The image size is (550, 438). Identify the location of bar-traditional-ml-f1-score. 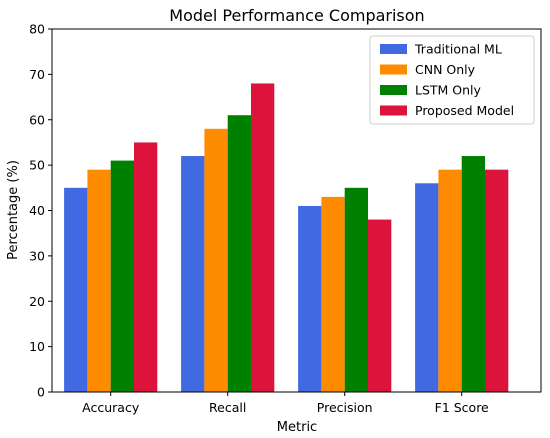
(427, 287).